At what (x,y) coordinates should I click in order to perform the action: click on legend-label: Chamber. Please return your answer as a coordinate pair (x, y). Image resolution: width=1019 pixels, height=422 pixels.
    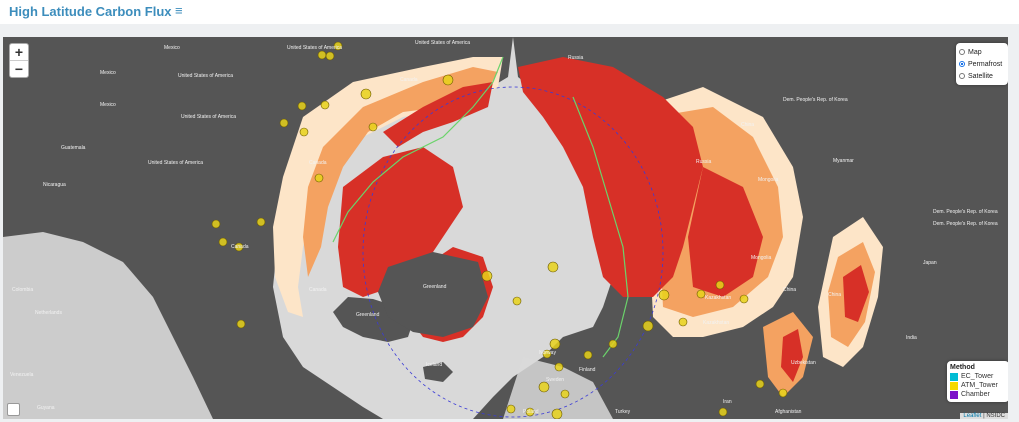
    Looking at the image, I should click on (975, 394).